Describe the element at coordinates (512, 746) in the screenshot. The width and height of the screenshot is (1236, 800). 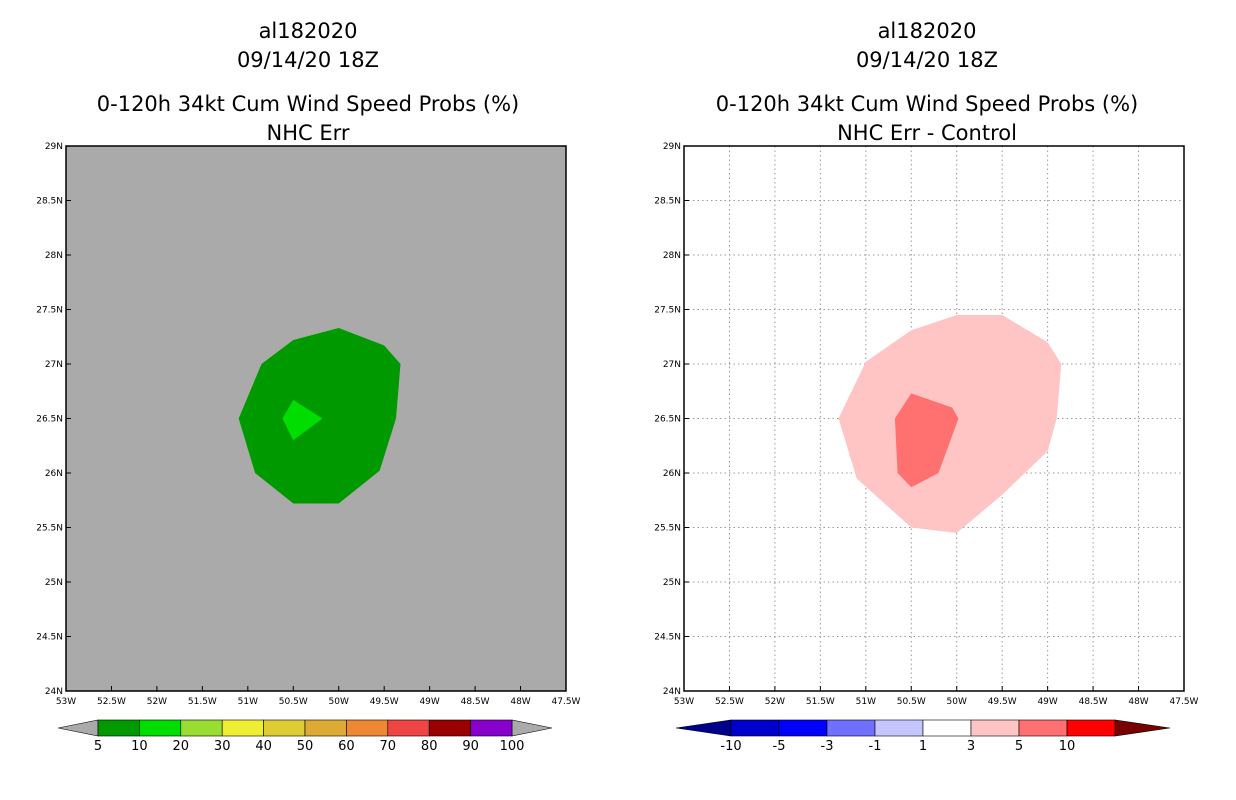
I see `colorbar-label: 100` at that location.